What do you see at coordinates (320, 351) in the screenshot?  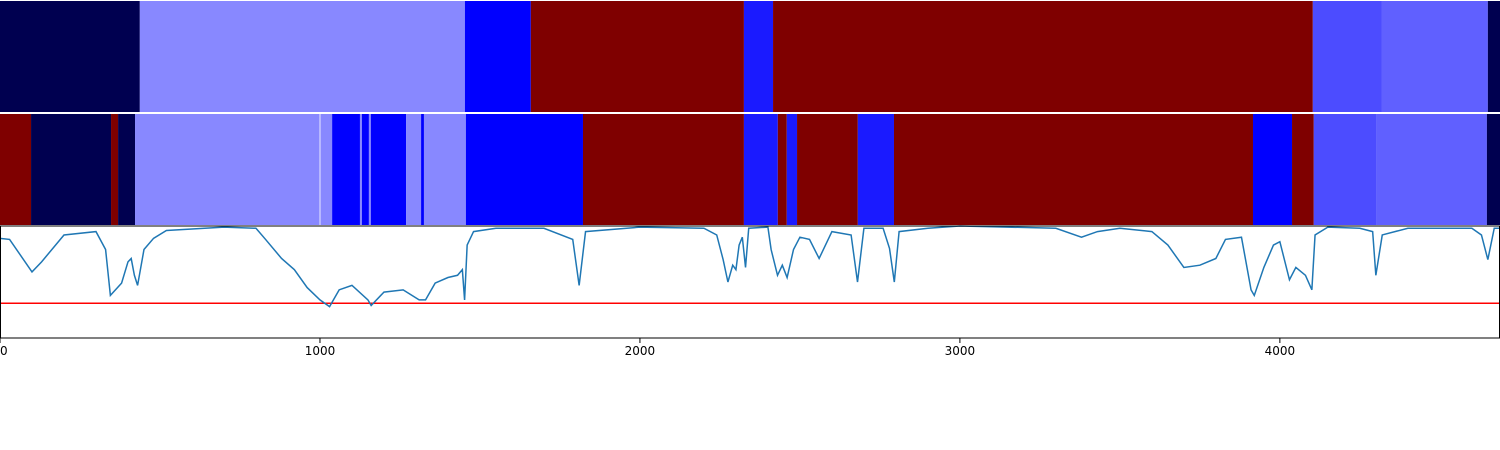 I see `x-tick-label: 1000` at bounding box center [320, 351].